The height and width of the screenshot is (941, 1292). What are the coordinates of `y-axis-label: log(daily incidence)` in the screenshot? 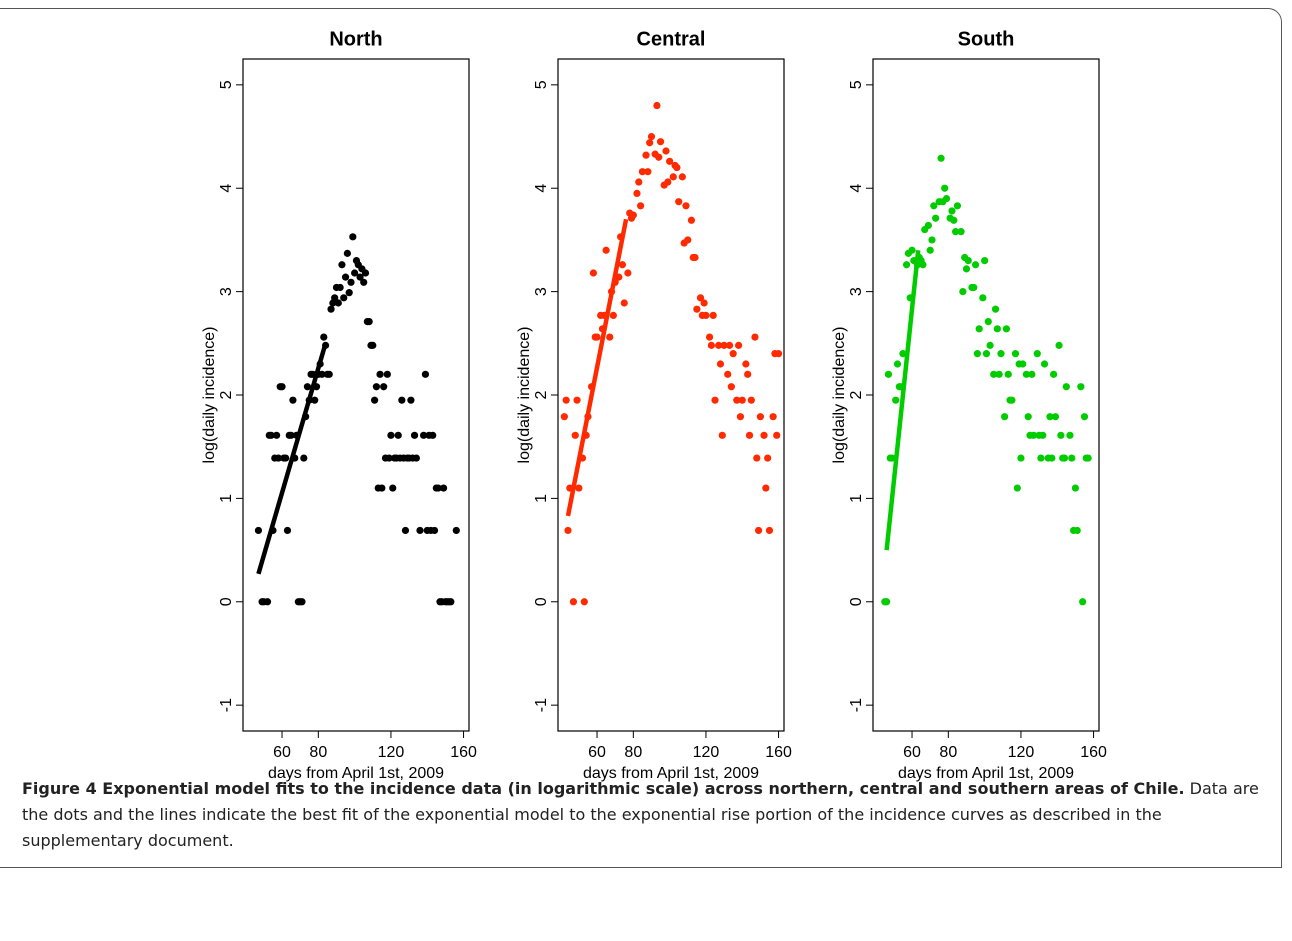 It's located at (839, 395).